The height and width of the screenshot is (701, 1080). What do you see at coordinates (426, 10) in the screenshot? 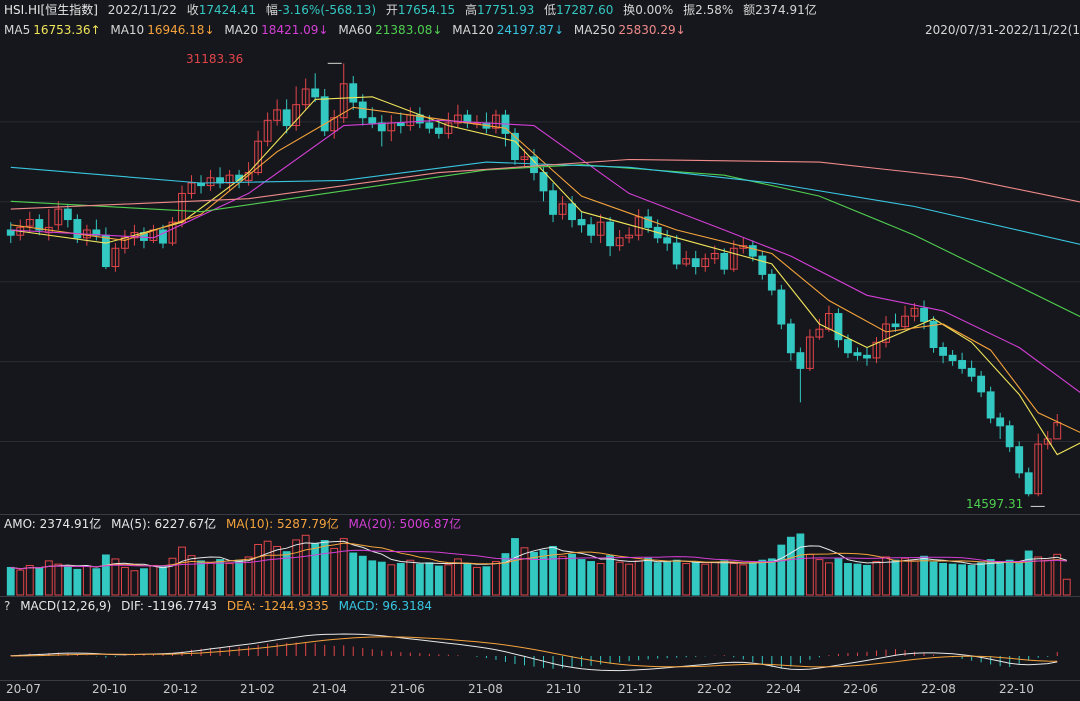
I see `open-value: 17654.15` at bounding box center [426, 10].